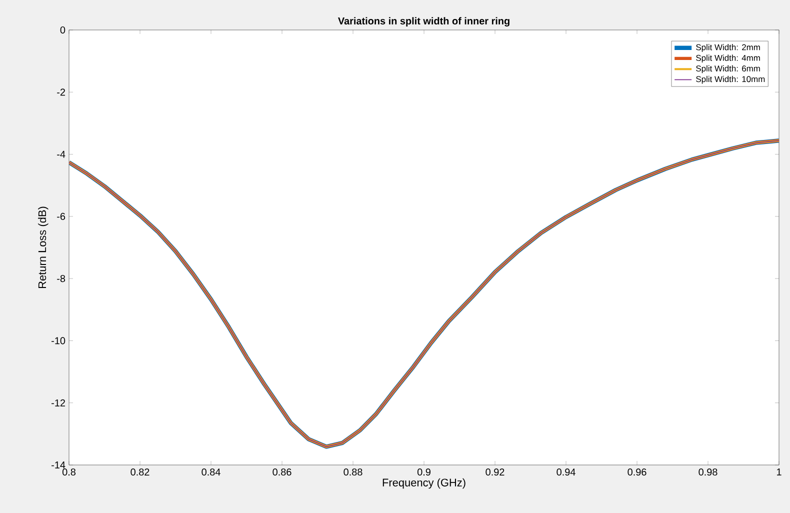  Describe the element at coordinates (61, 278) in the screenshot. I see `y-tick-label: -8` at that location.